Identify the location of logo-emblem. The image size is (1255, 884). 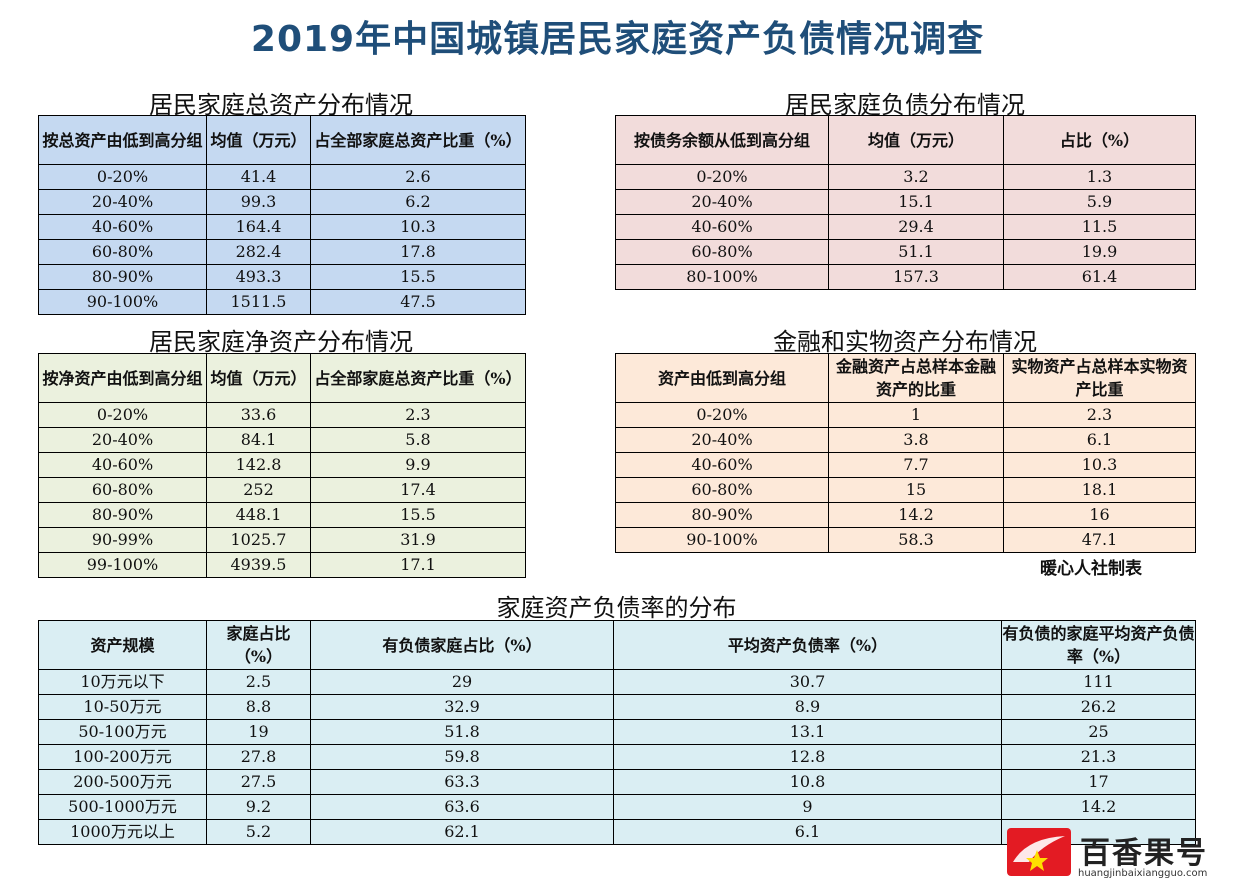
(1039, 852).